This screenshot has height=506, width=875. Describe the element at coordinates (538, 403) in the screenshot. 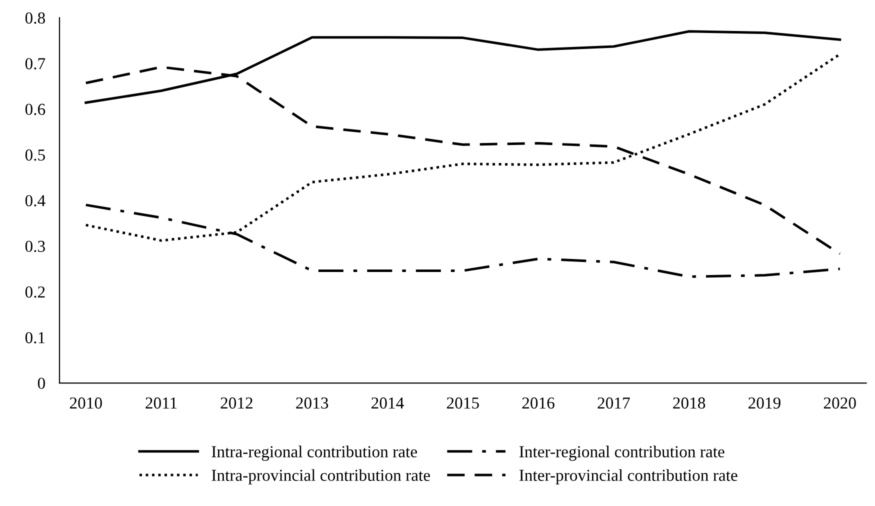

I see `x-tick-label: 2016` at that location.